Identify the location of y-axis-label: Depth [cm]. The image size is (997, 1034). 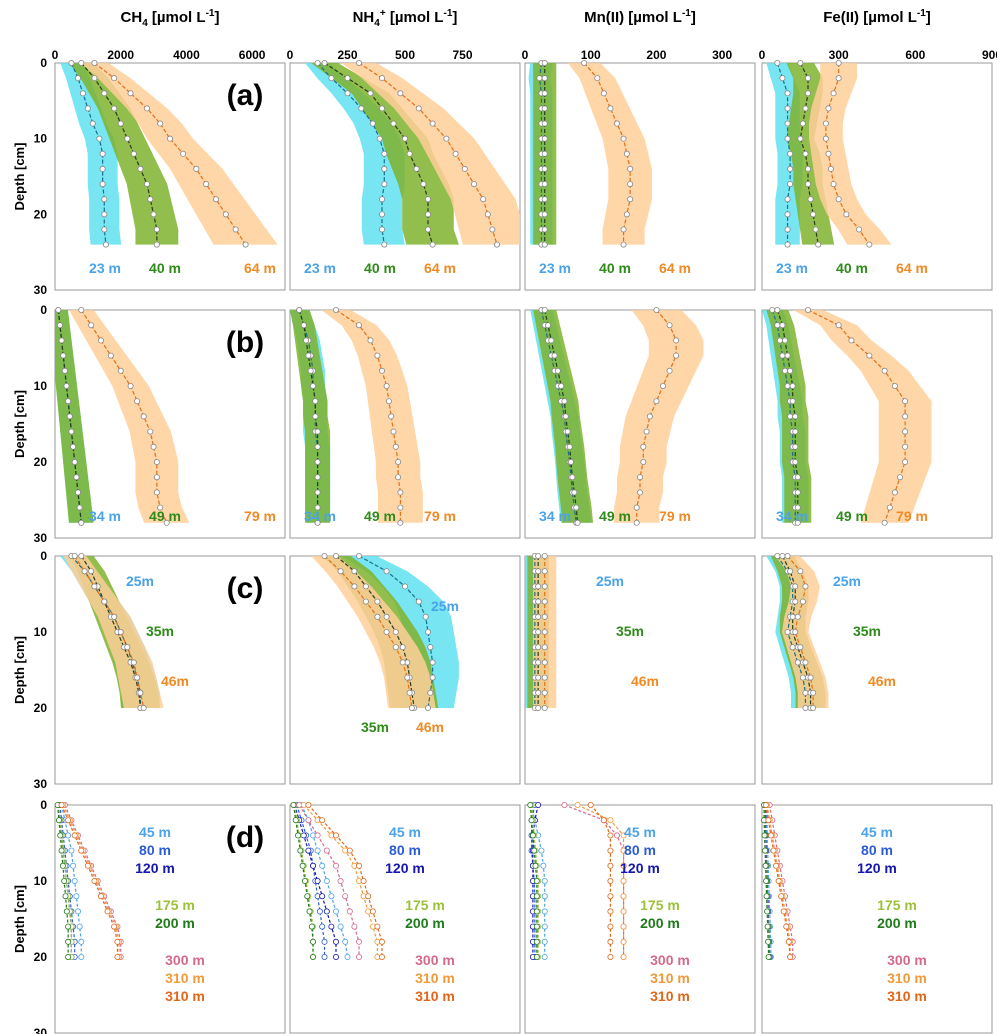
(19, 177).